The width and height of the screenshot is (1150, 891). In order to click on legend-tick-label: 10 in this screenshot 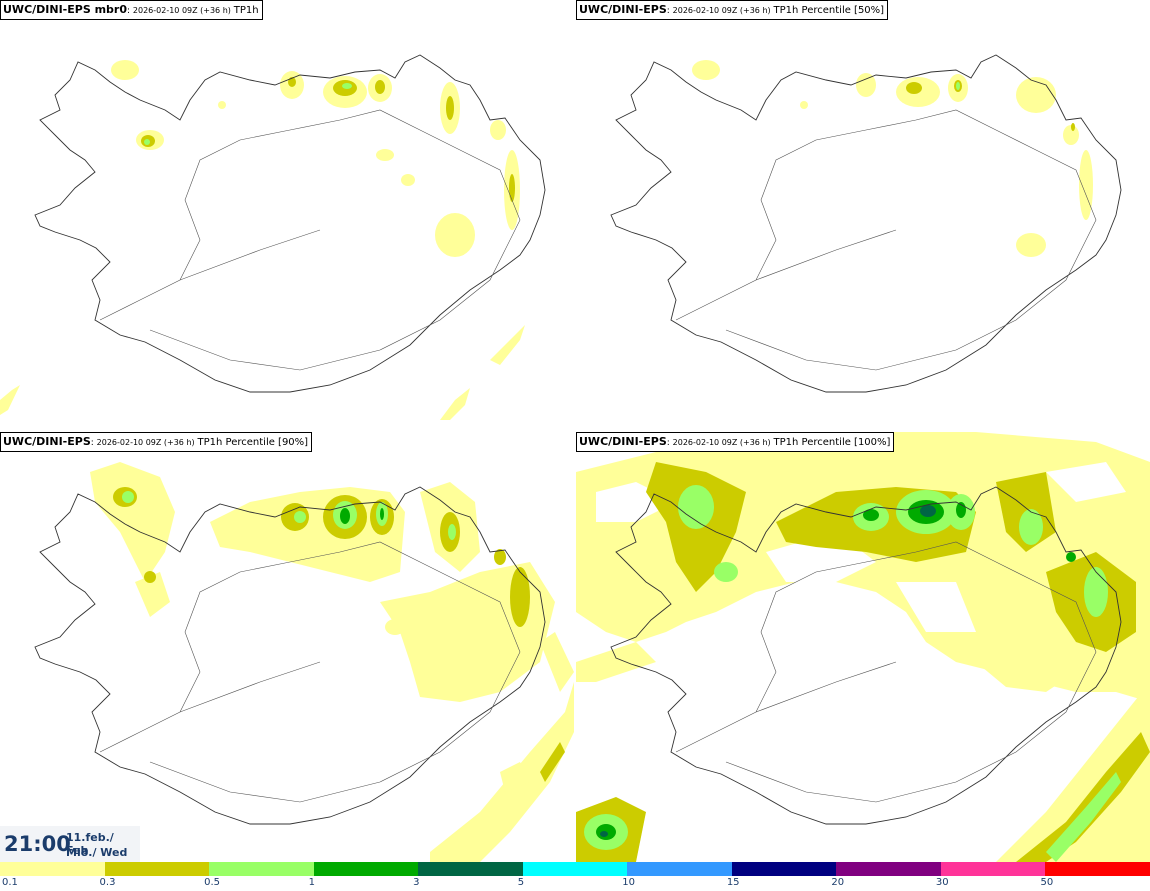, I will do `click(628, 882)`.